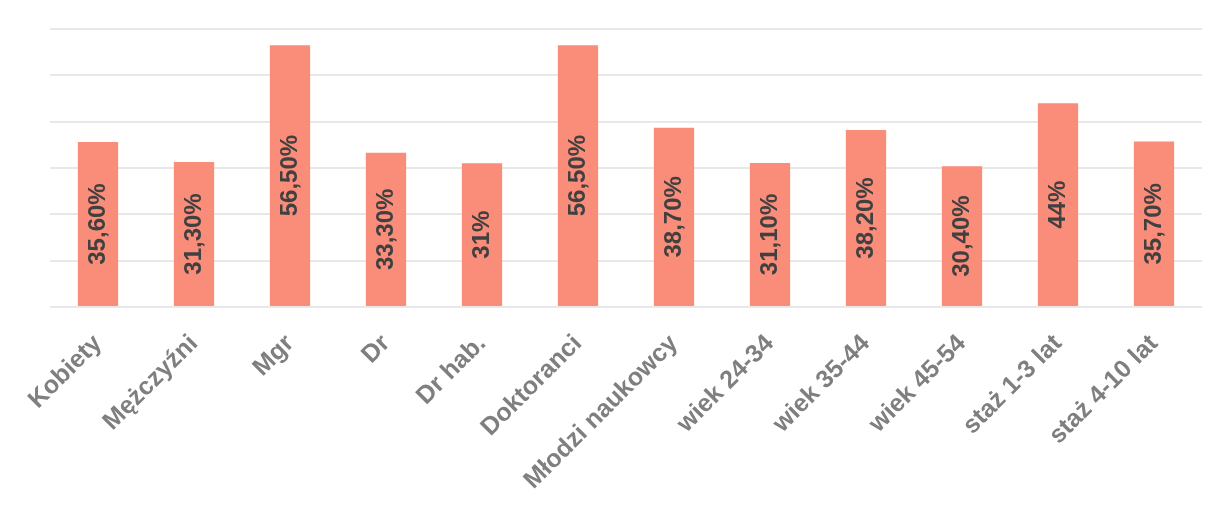 This screenshot has height=518, width=1211. Describe the element at coordinates (272, 354) in the screenshot. I see `x-tick-label: Mgr` at that location.